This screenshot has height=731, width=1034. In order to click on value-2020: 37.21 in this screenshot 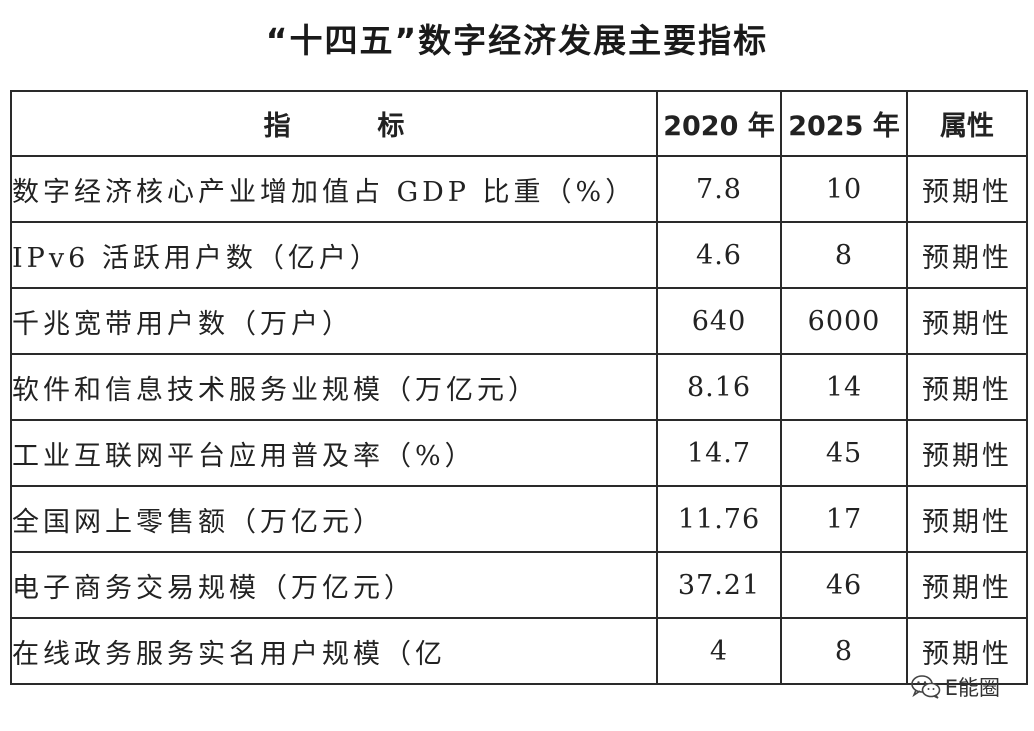, I will do `click(719, 585)`.